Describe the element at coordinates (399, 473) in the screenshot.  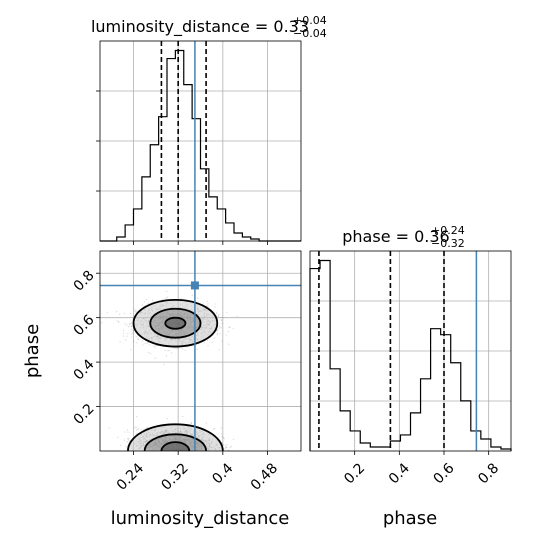
I see `hist-phase-x-tick-label: 0.4` at that location.